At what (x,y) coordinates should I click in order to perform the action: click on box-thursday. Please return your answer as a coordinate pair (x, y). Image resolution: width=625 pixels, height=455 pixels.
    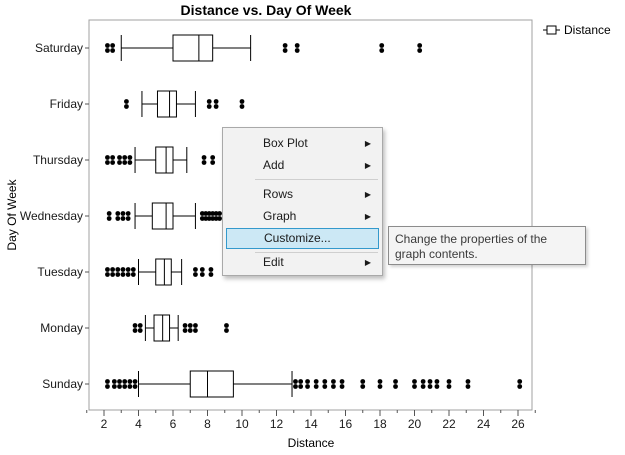
    Looking at the image, I should click on (160, 160).